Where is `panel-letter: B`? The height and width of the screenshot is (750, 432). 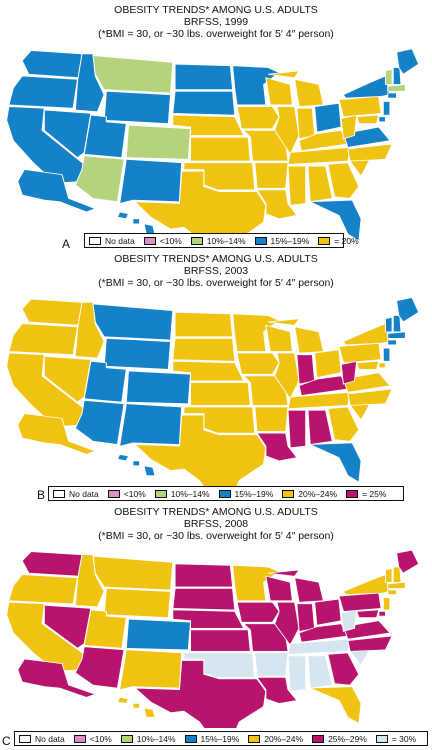 panel-letter: B is located at coordinates (41, 495).